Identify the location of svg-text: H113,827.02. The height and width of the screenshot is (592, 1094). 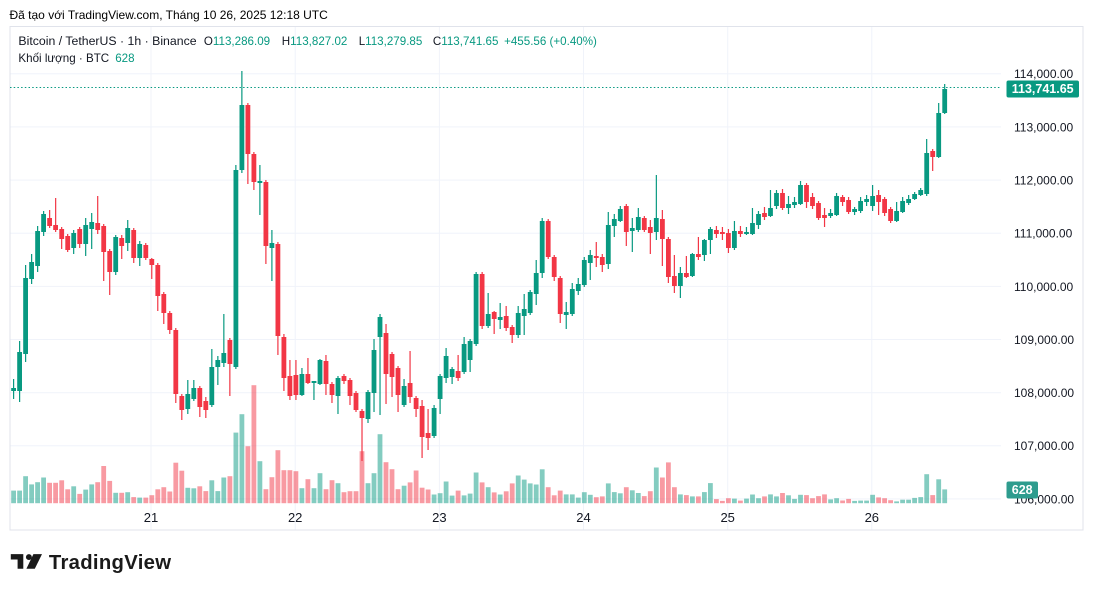
(315, 41).